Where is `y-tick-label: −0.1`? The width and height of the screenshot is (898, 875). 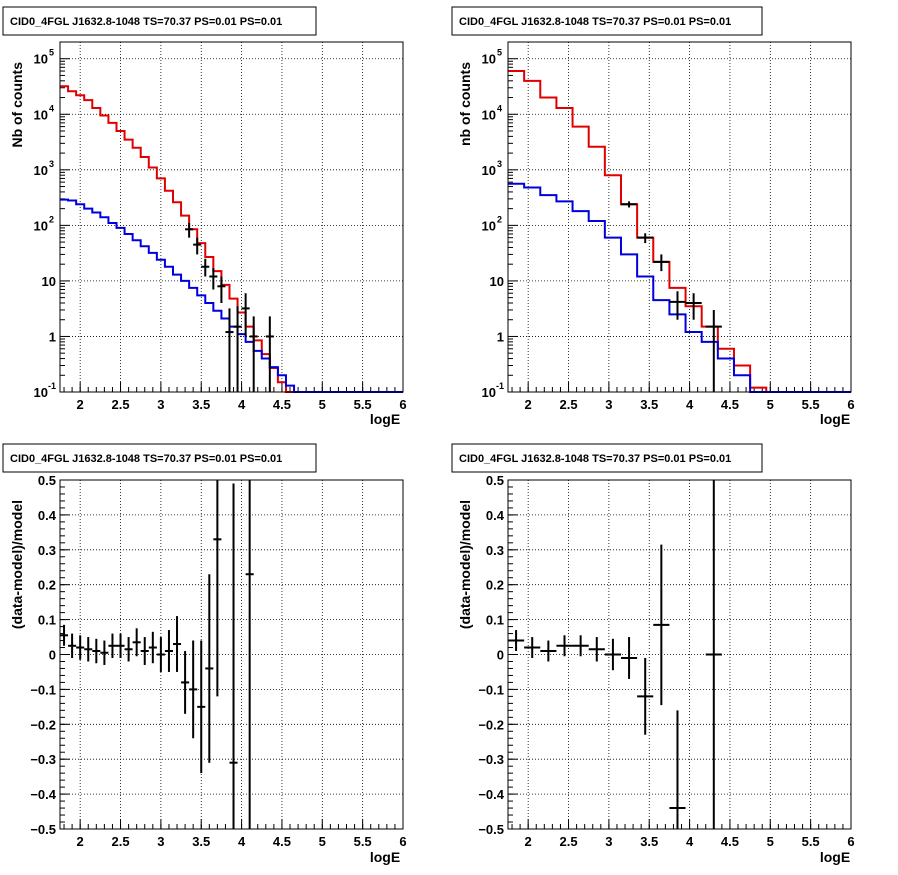 y-tick-label: −0.1 is located at coordinates (491, 689).